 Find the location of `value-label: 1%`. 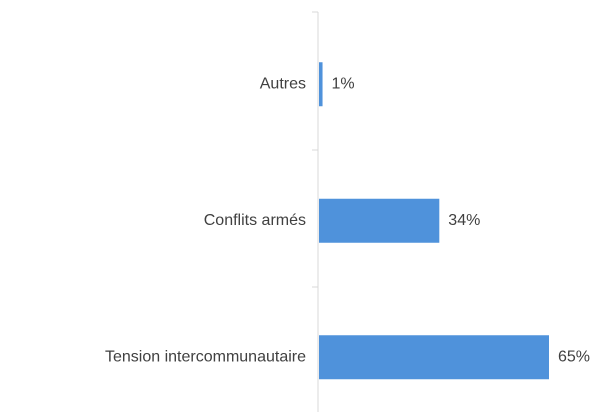

value-label: 1% is located at coordinates (343, 83).